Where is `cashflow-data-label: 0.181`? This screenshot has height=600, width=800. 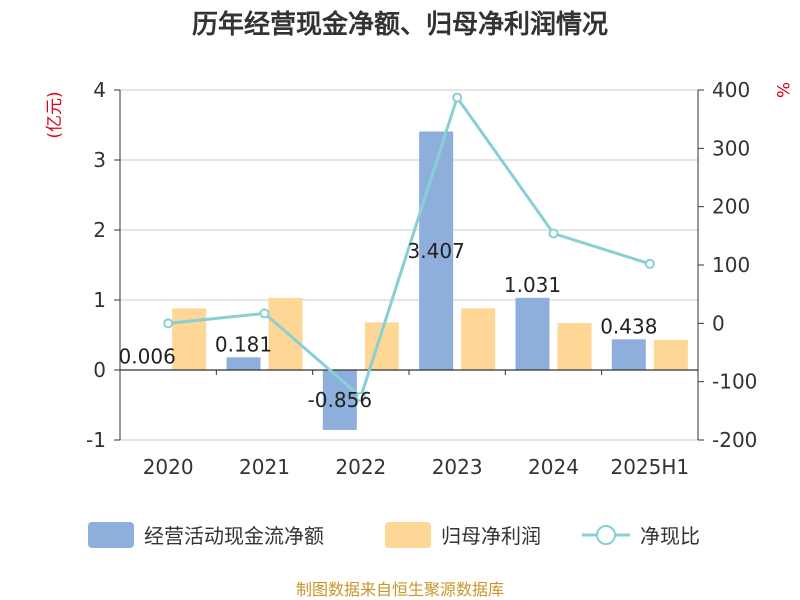
cashflow-data-label: 0.181 is located at coordinates (243, 344).